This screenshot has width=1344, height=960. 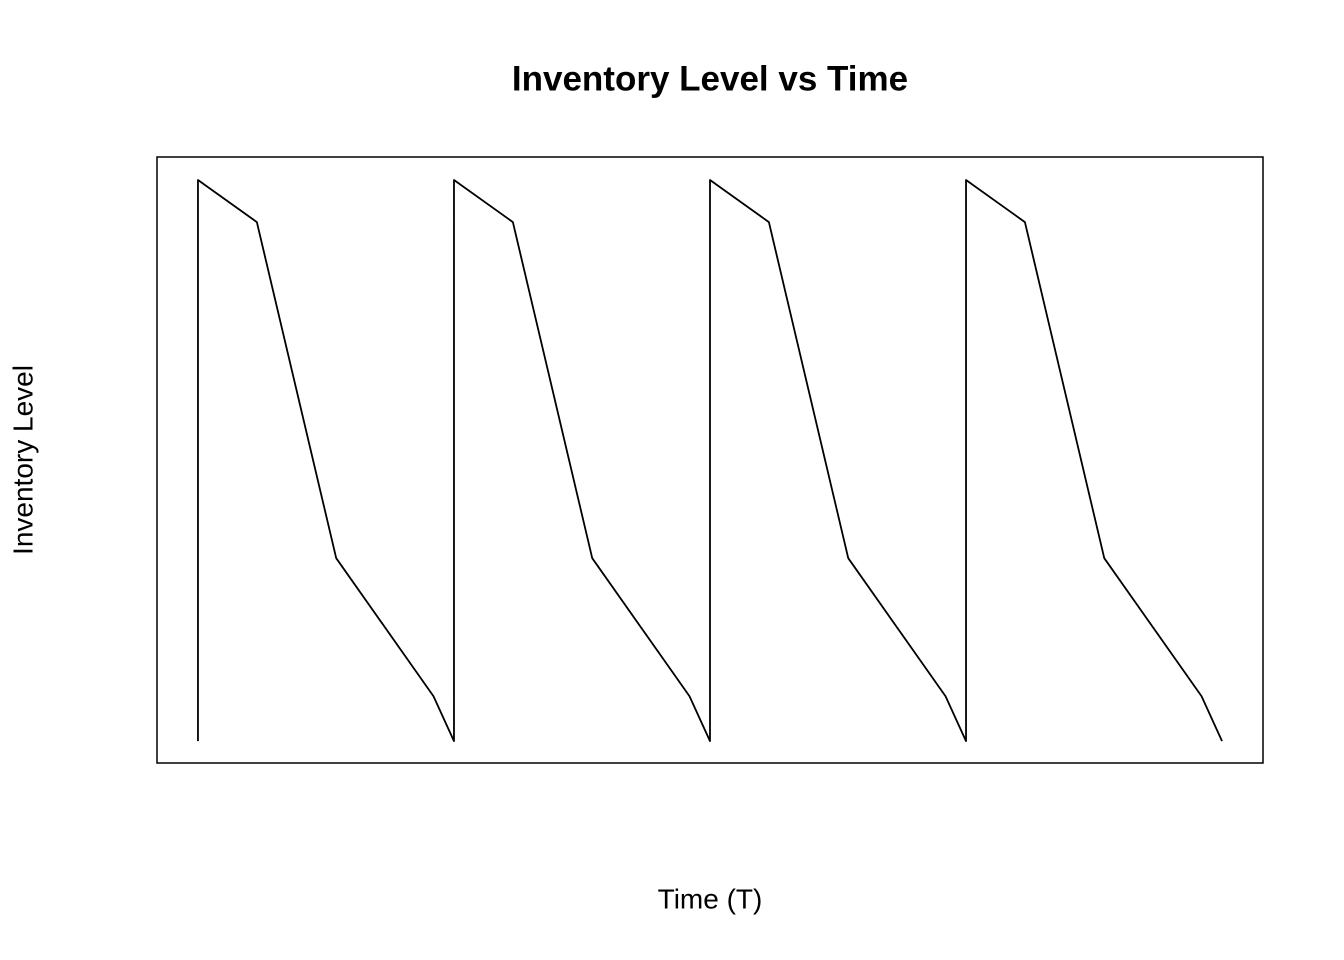 I want to click on chart-title: Inventory Level vs Time, so click(x=710, y=78).